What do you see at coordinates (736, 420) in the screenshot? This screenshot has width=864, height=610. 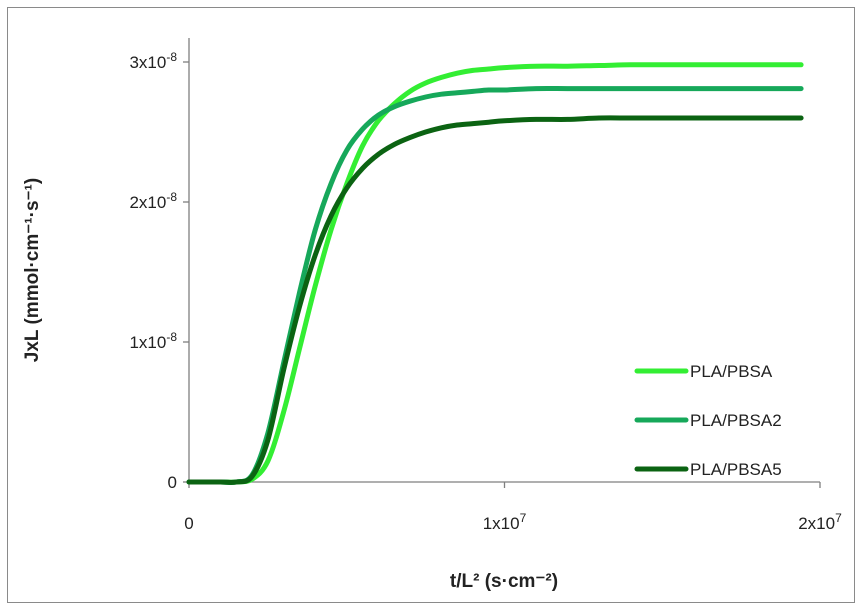 I see `legend-label-pla-pbsa2: PLA/PBSA2` at bounding box center [736, 420].